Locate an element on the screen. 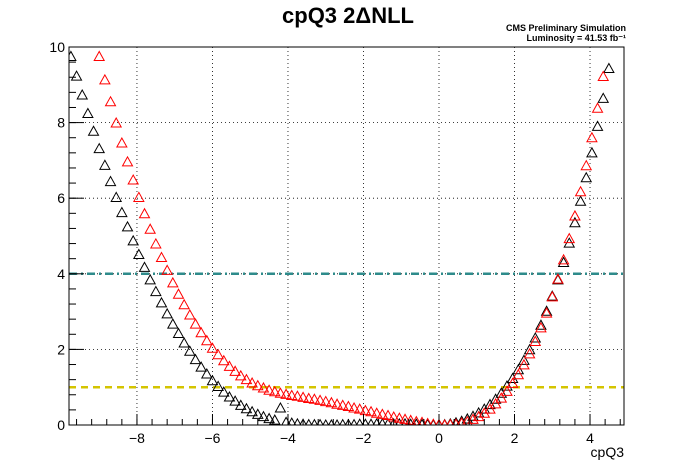  x-tick-label: 0 is located at coordinates (439, 438).